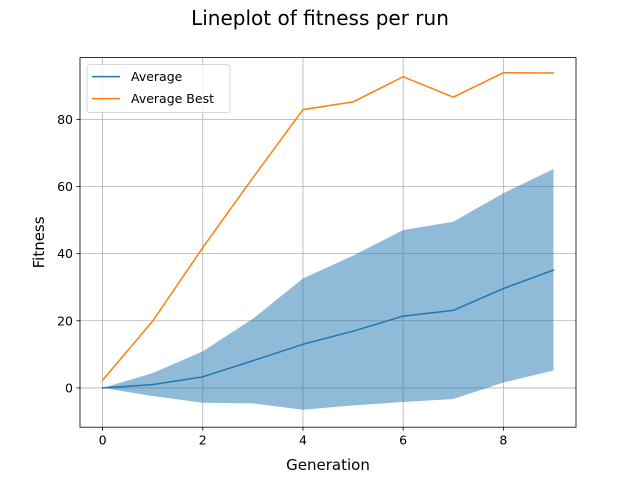  Describe the element at coordinates (403, 440) in the screenshot. I see `x-tick-label: 6` at that location.